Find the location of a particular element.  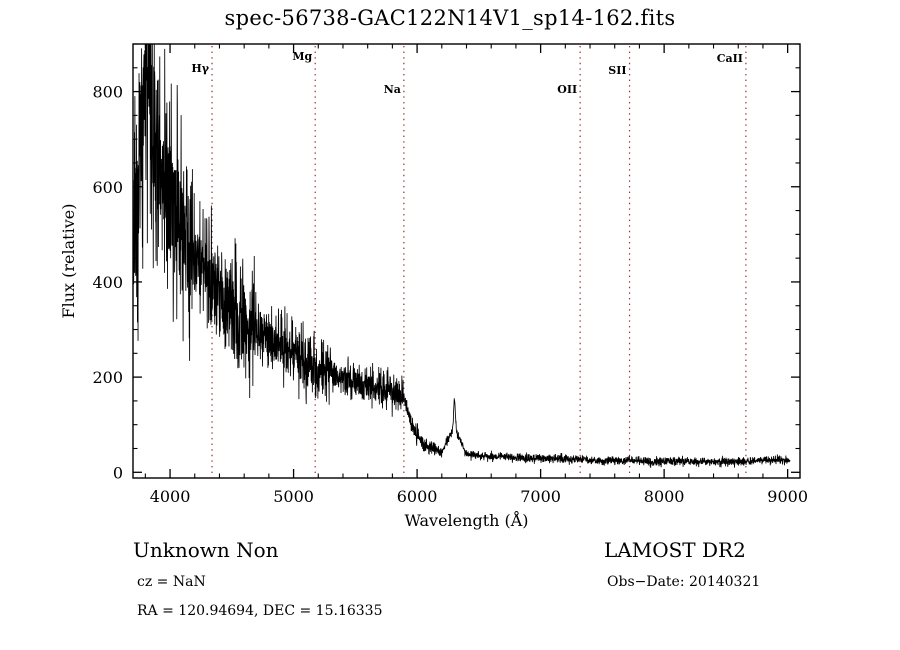

line-label-1: Mg is located at coordinates (302, 56).